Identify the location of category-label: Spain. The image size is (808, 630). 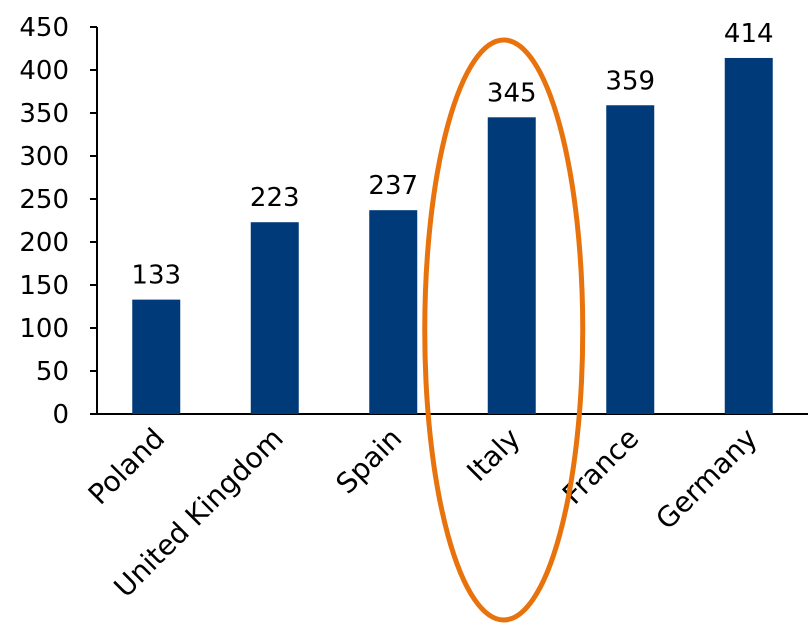
(369, 461).